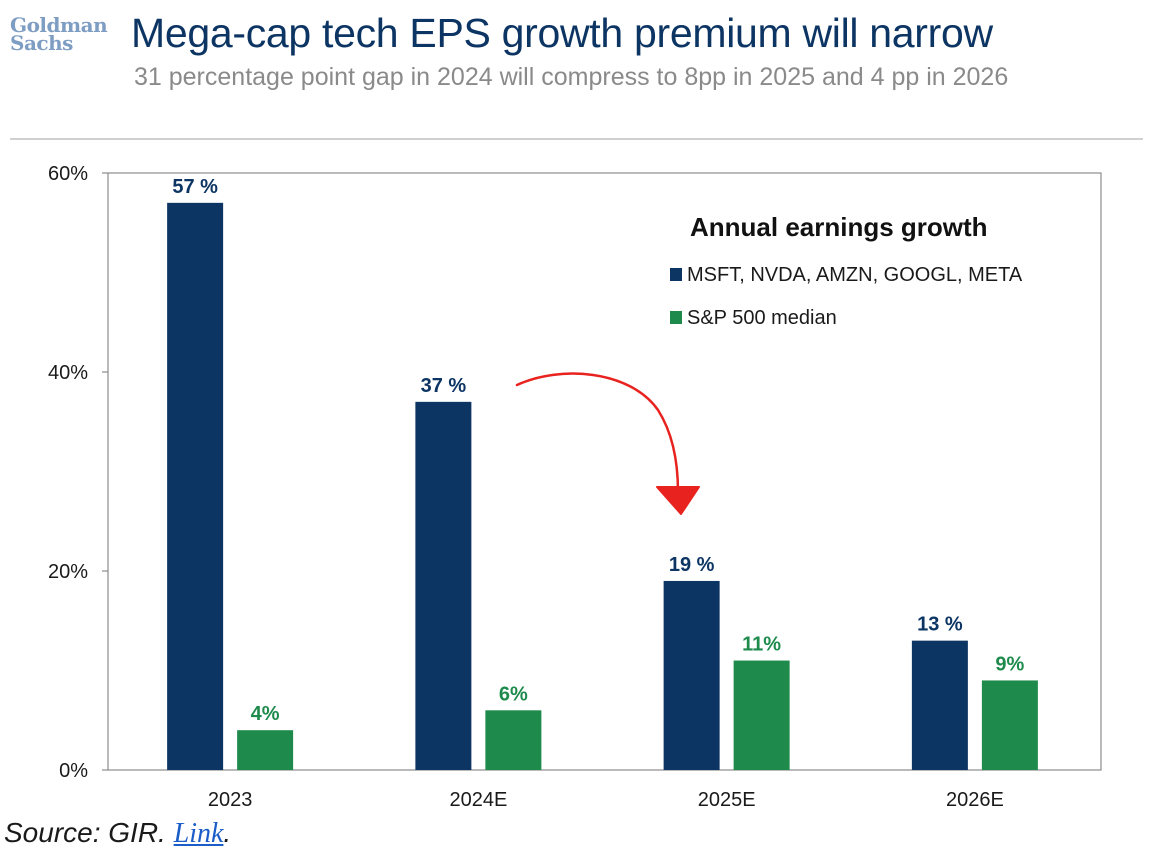 This screenshot has height=862, width=1163. I want to click on data-label-mega-cap: 37 %, so click(444, 386).